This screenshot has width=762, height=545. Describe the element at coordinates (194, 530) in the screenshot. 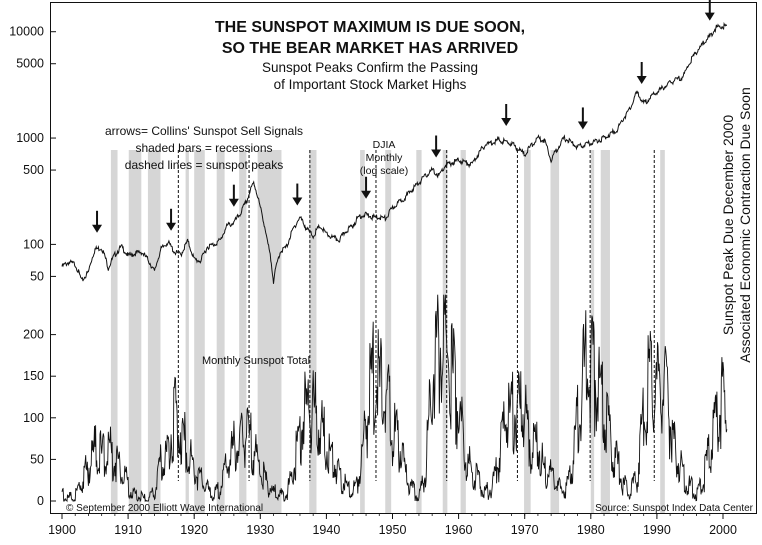

I see `x-tick-label: 1920` at that location.